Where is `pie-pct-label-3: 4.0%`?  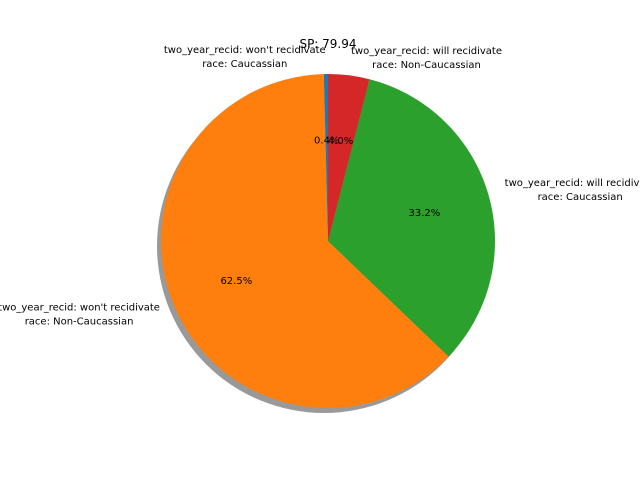
pie-pct-label-3: 4.0% is located at coordinates (340, 141).